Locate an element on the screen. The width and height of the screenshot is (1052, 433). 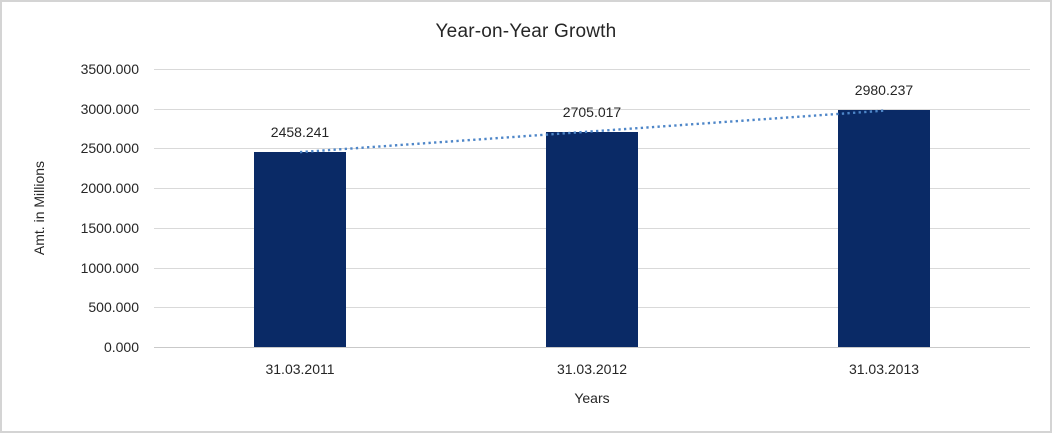
x-tick-label: 31.03.2012 is located at coordinates (592, 369).